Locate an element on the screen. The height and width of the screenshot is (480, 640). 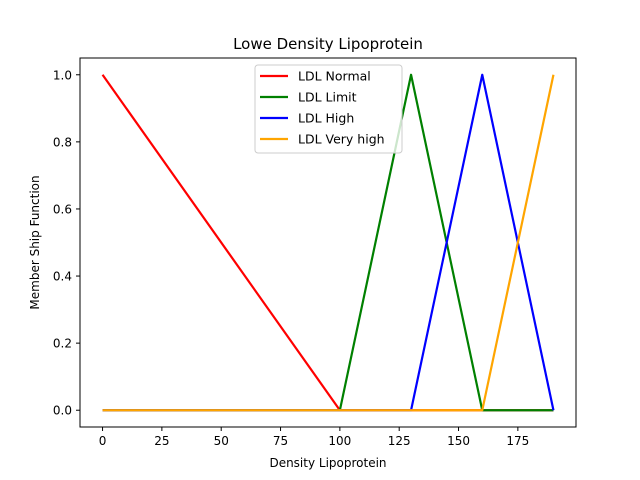
legend-label: LDL Limit is located at coordinates (327, 97).